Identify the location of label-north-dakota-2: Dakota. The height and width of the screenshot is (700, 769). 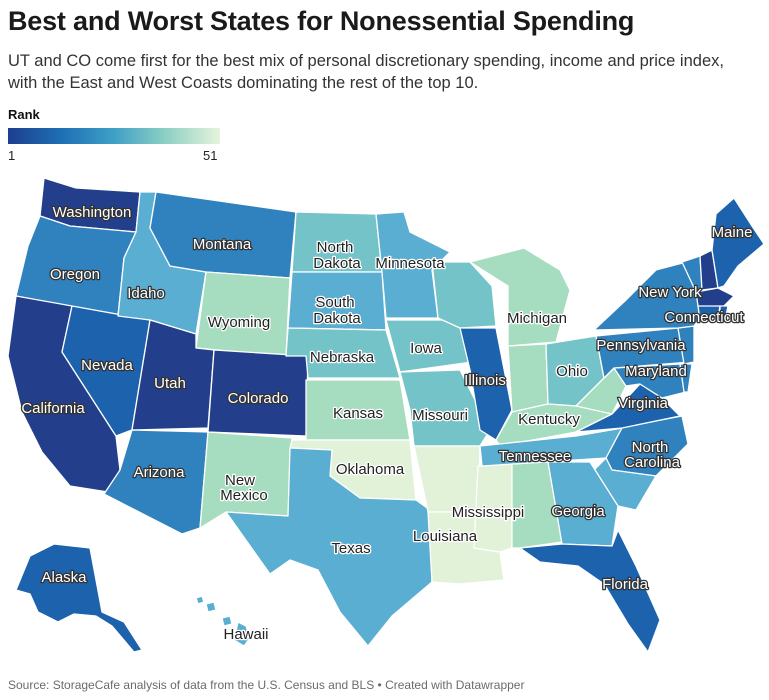
(337, 263).